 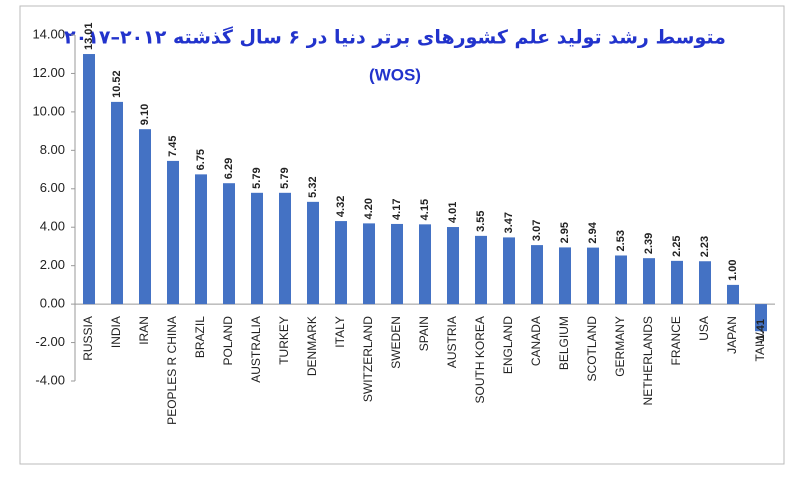 What do you see at coordinates (564, 343) in the screenshot?
I see `x-tick-label: BELGIUM` at bounding box center [564, 343].